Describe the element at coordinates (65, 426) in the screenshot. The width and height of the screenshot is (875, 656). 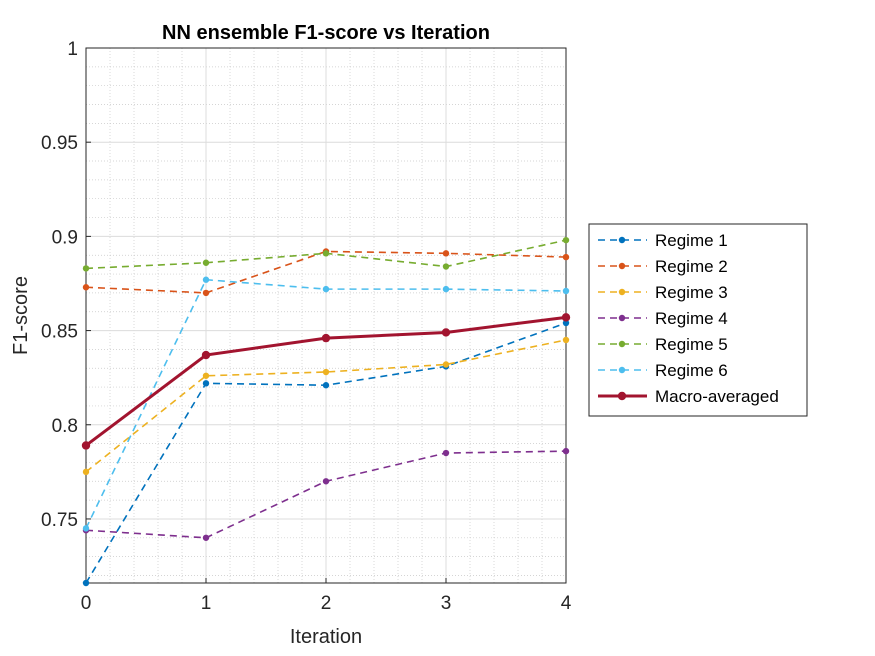
I see `y-tick-label: 0.8` at that location.